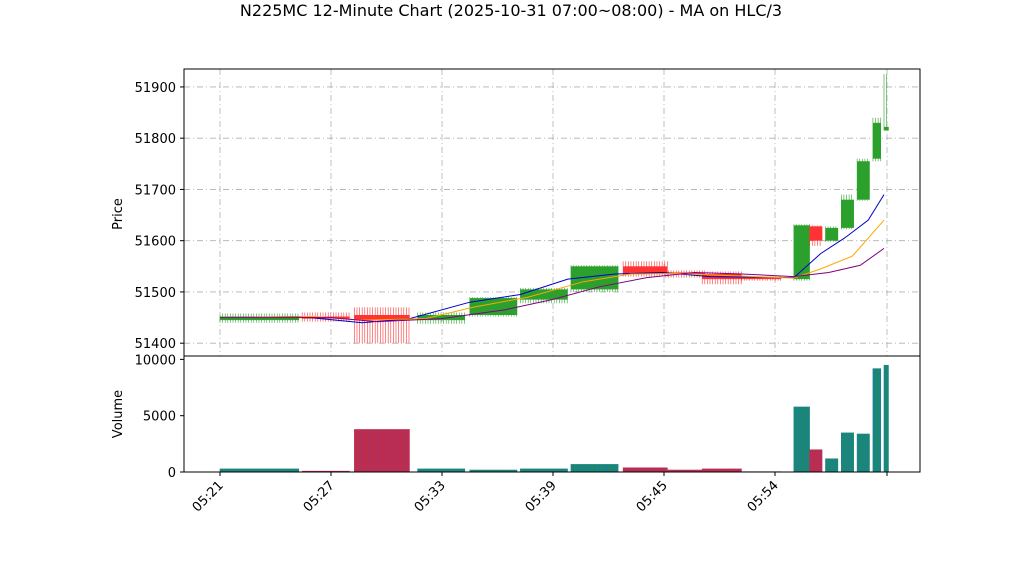 This screenshot has width=1022, height=575. What do you see at coordinates (159, 216) in the screenshot?
I see `price-y-ticks: 51400 51500 51600 51700 51800 51900` at bounding box center [159, 216].